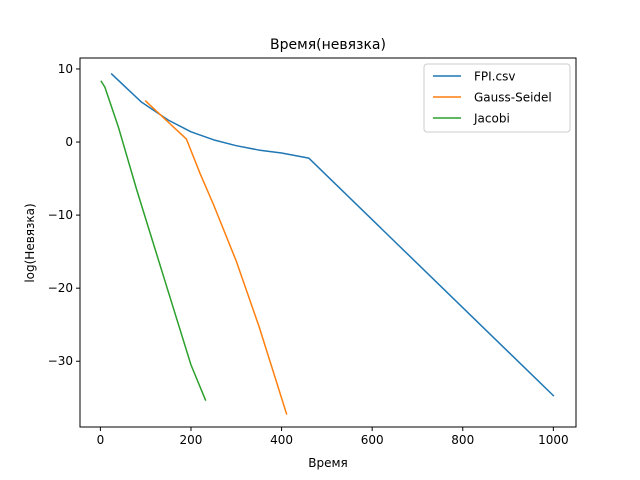 The image size is (640, 480). I want to click on x-tick-label: 0, so click(101, 440).